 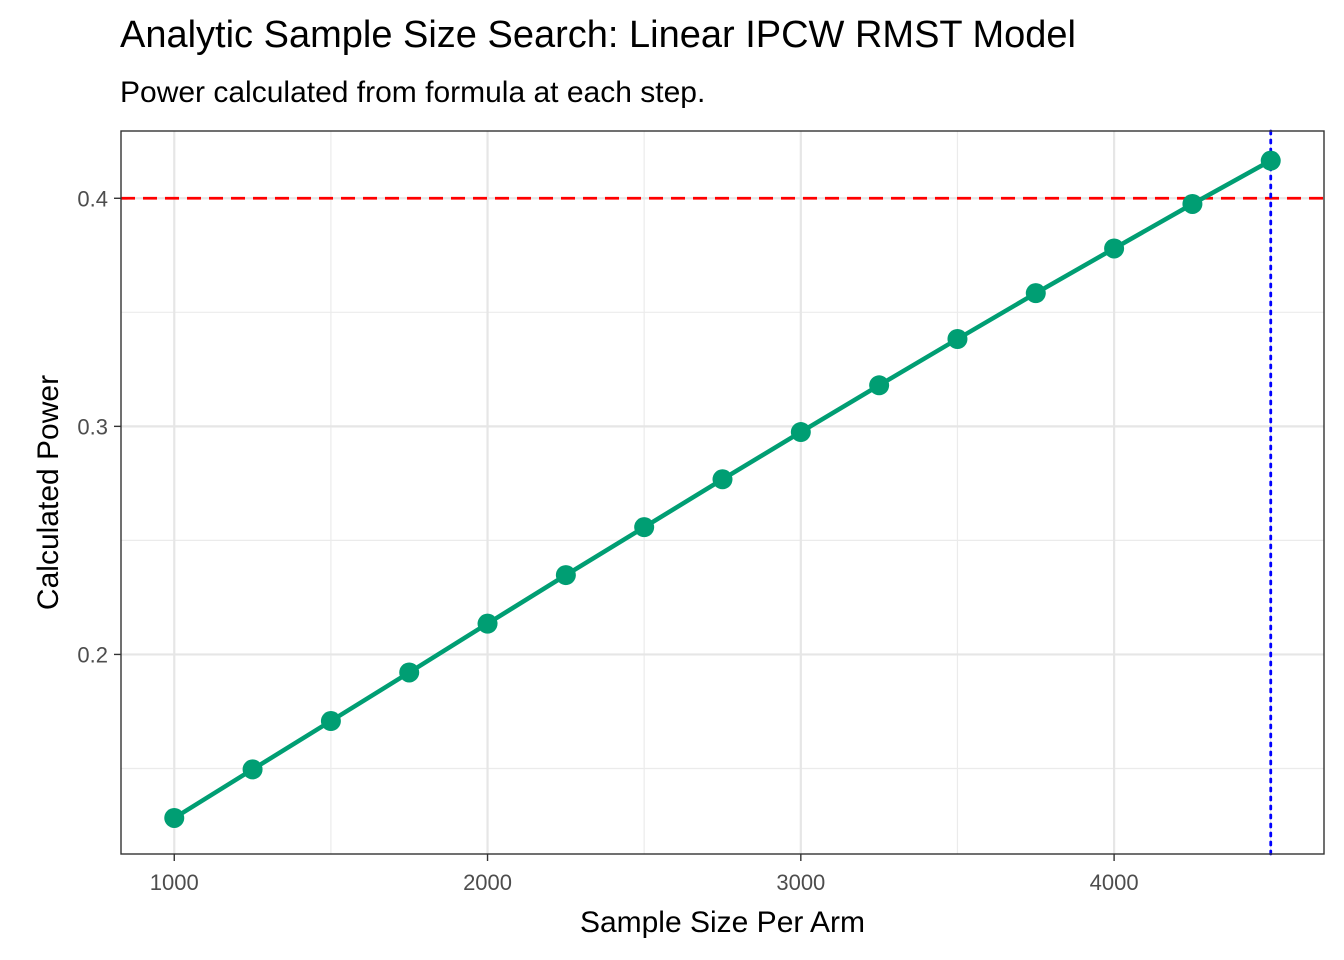 What do you see at coordinates (722, 922) in the screenshot?
I see `x-axis-title: Sample Size Per Arm` at bounding box center [722, 922].